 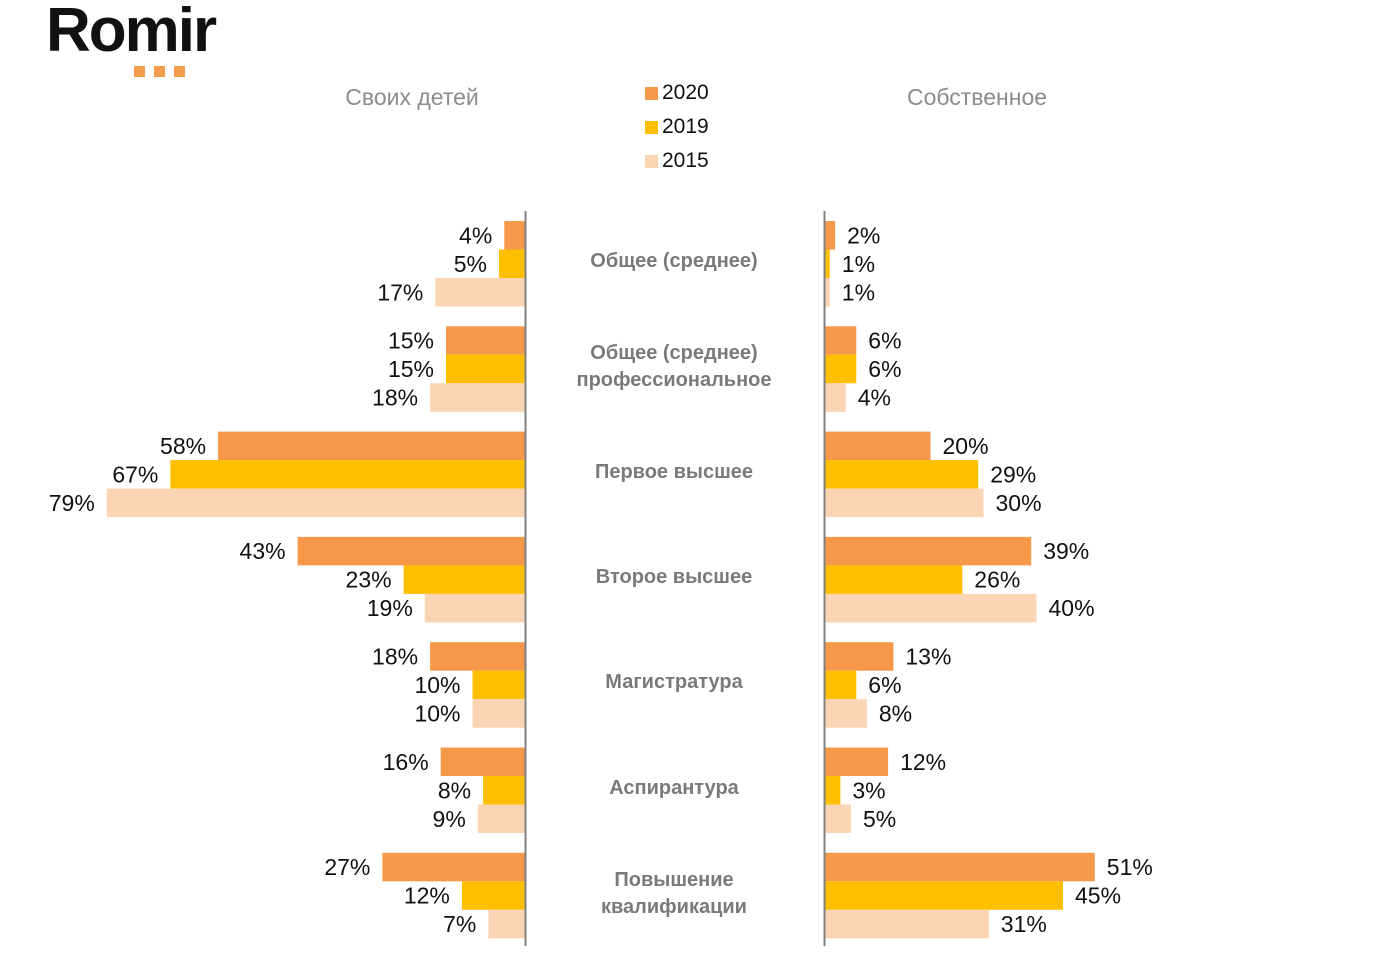 What do you see at coordinates (263, 551) in the screenshot?
I see `left-value-label: 43%` at bounding box center [263, 551].